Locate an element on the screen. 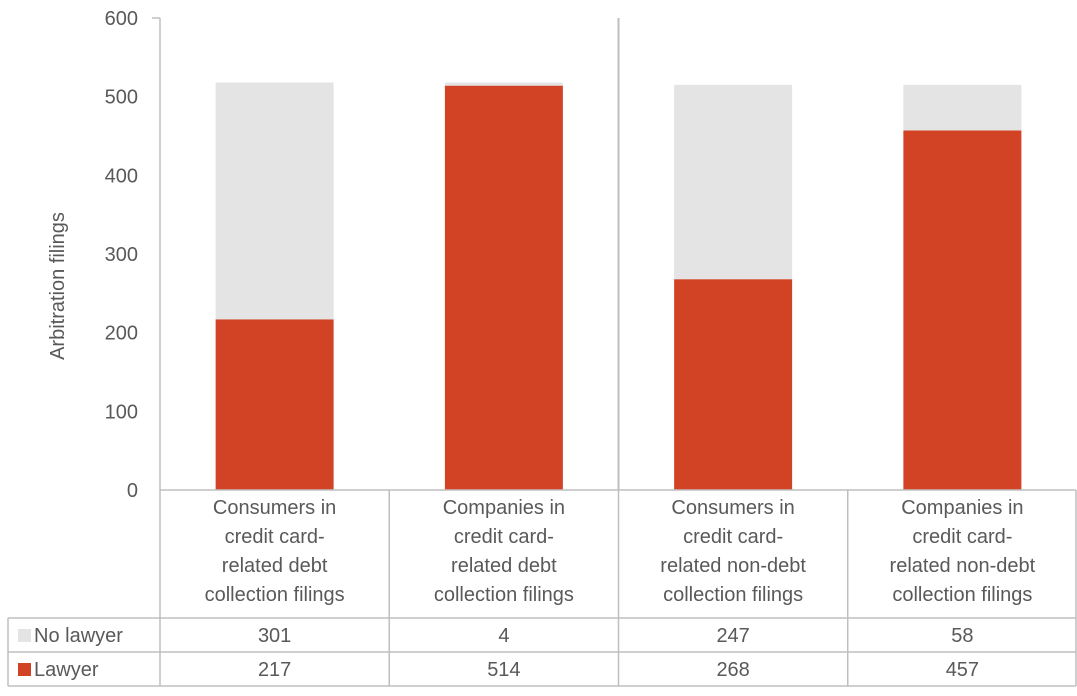 The height and width of the screenshot is (696, 1077). table-cell-value: 268 is located at coordinates (732, 670).